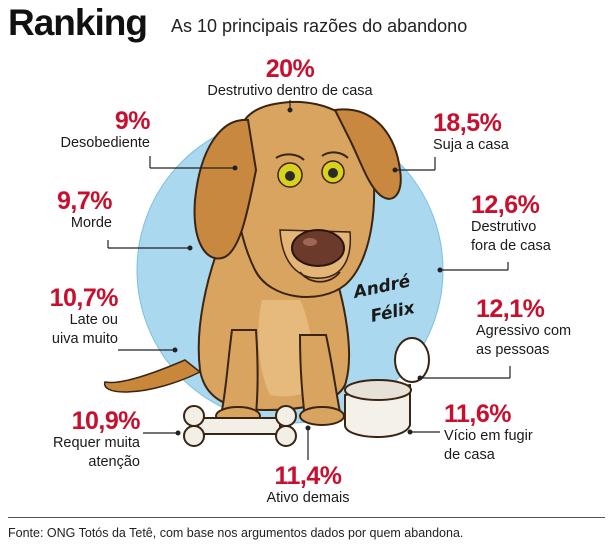  What do you see at coordinates (511, 246) in the screenshot?
I see `reason-label: fora de casa` at bounding box center [511, 246].